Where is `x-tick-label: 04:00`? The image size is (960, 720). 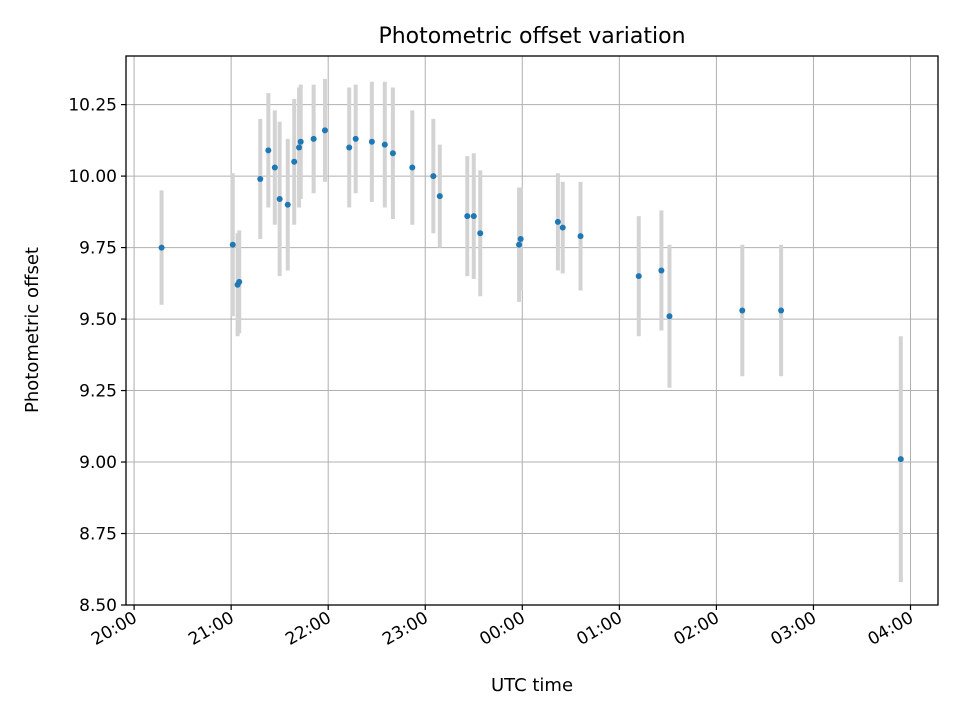 x-tick-label: 04:00 is located at coordinates (891, 629).